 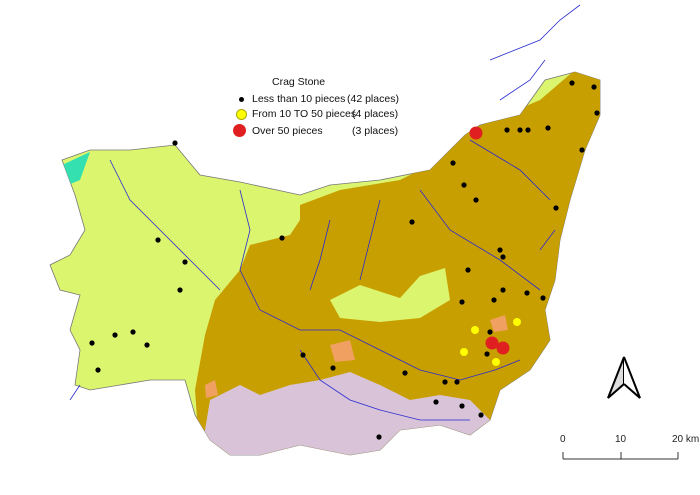 I want to click on scale-label-20: 20 km, so click(x=686, y=439).